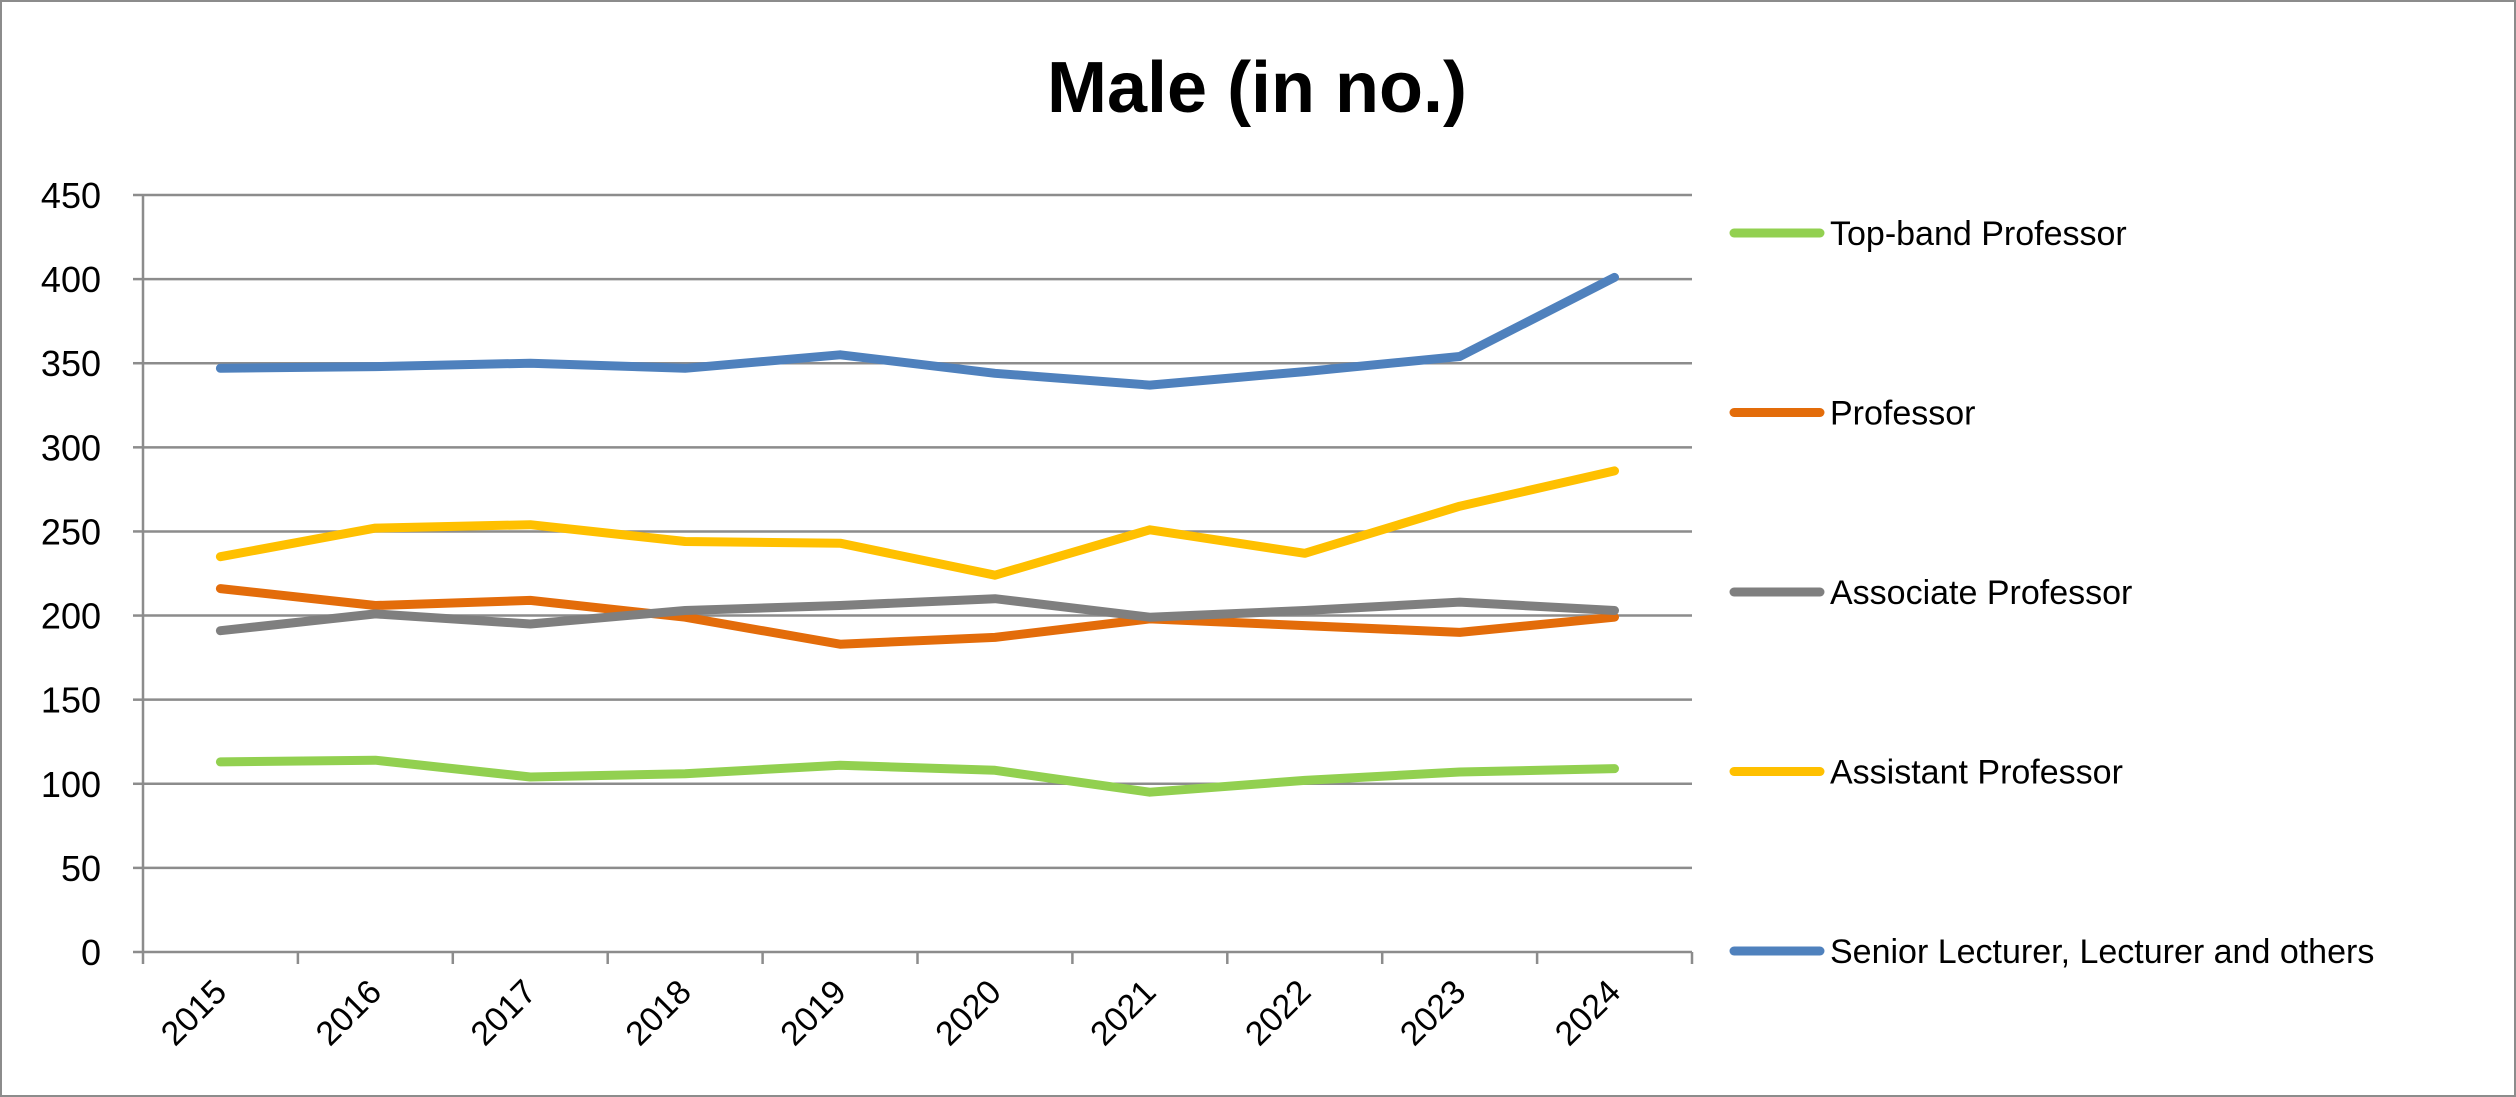 Image resolution: width=2516 pixels, height=1097 pixels. I want to click on legend-label-2: Associate Professor, so click(1981, 593).